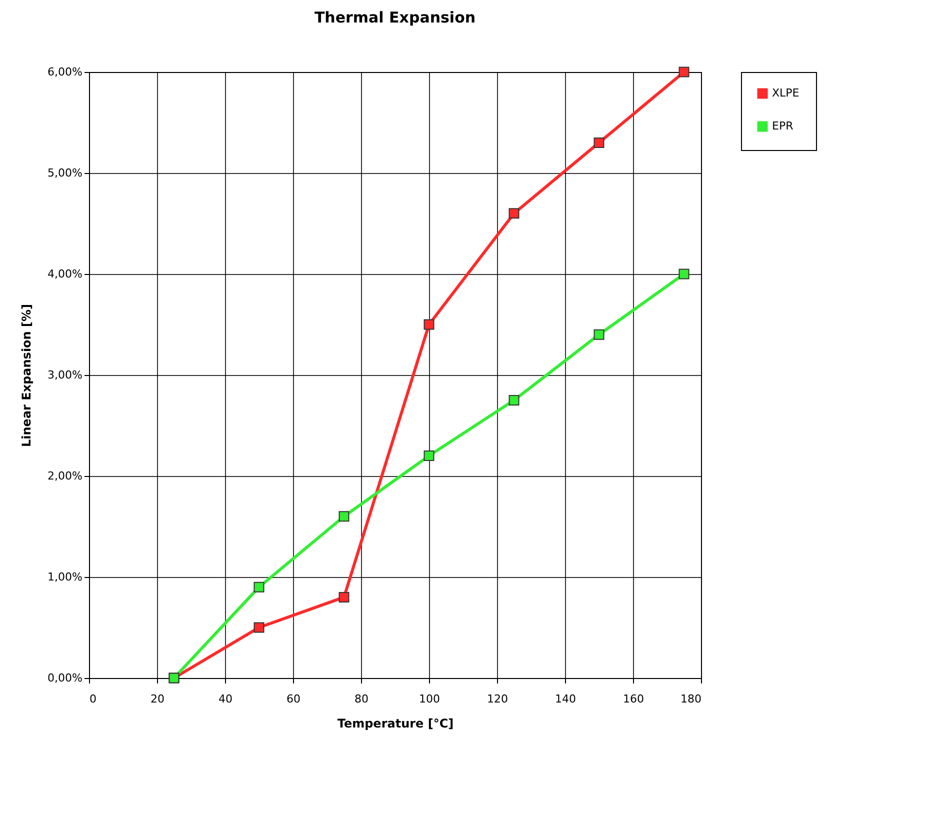 Image resolution: width=932 pixels, height=817 pixels. Describe the element at coordinates (65, 678) in the screenshot. I see `y-tick-label: 0,00%` at that location.